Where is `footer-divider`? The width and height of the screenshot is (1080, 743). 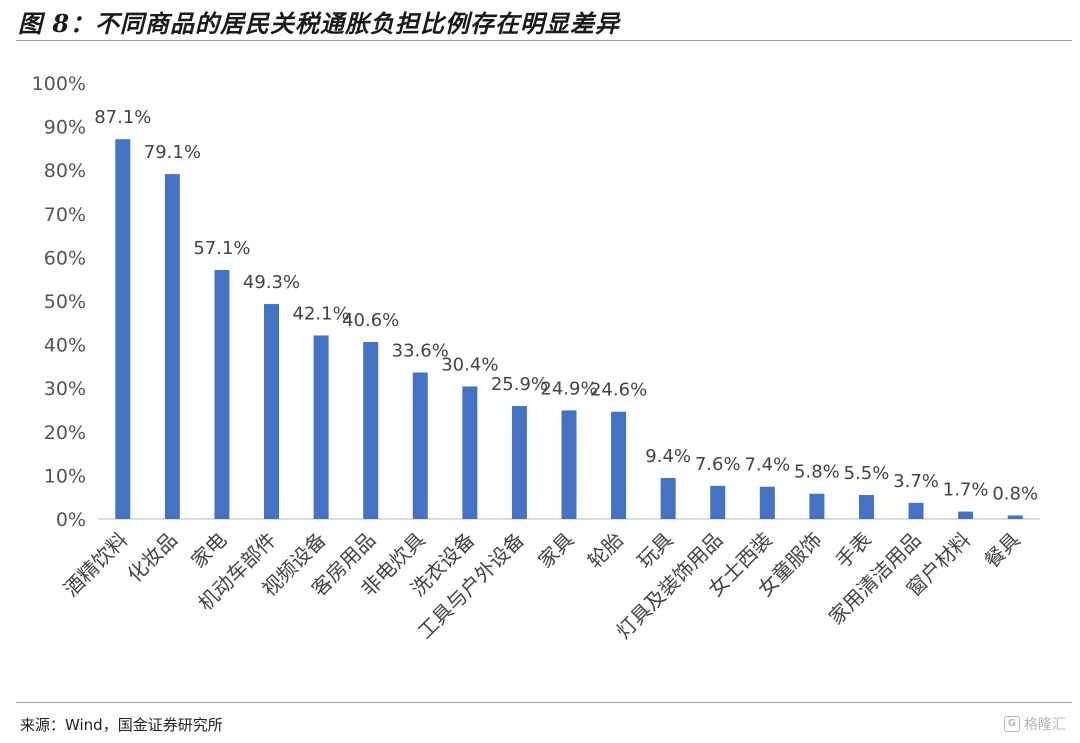
footer-divider is located at coordinates (544, 702).